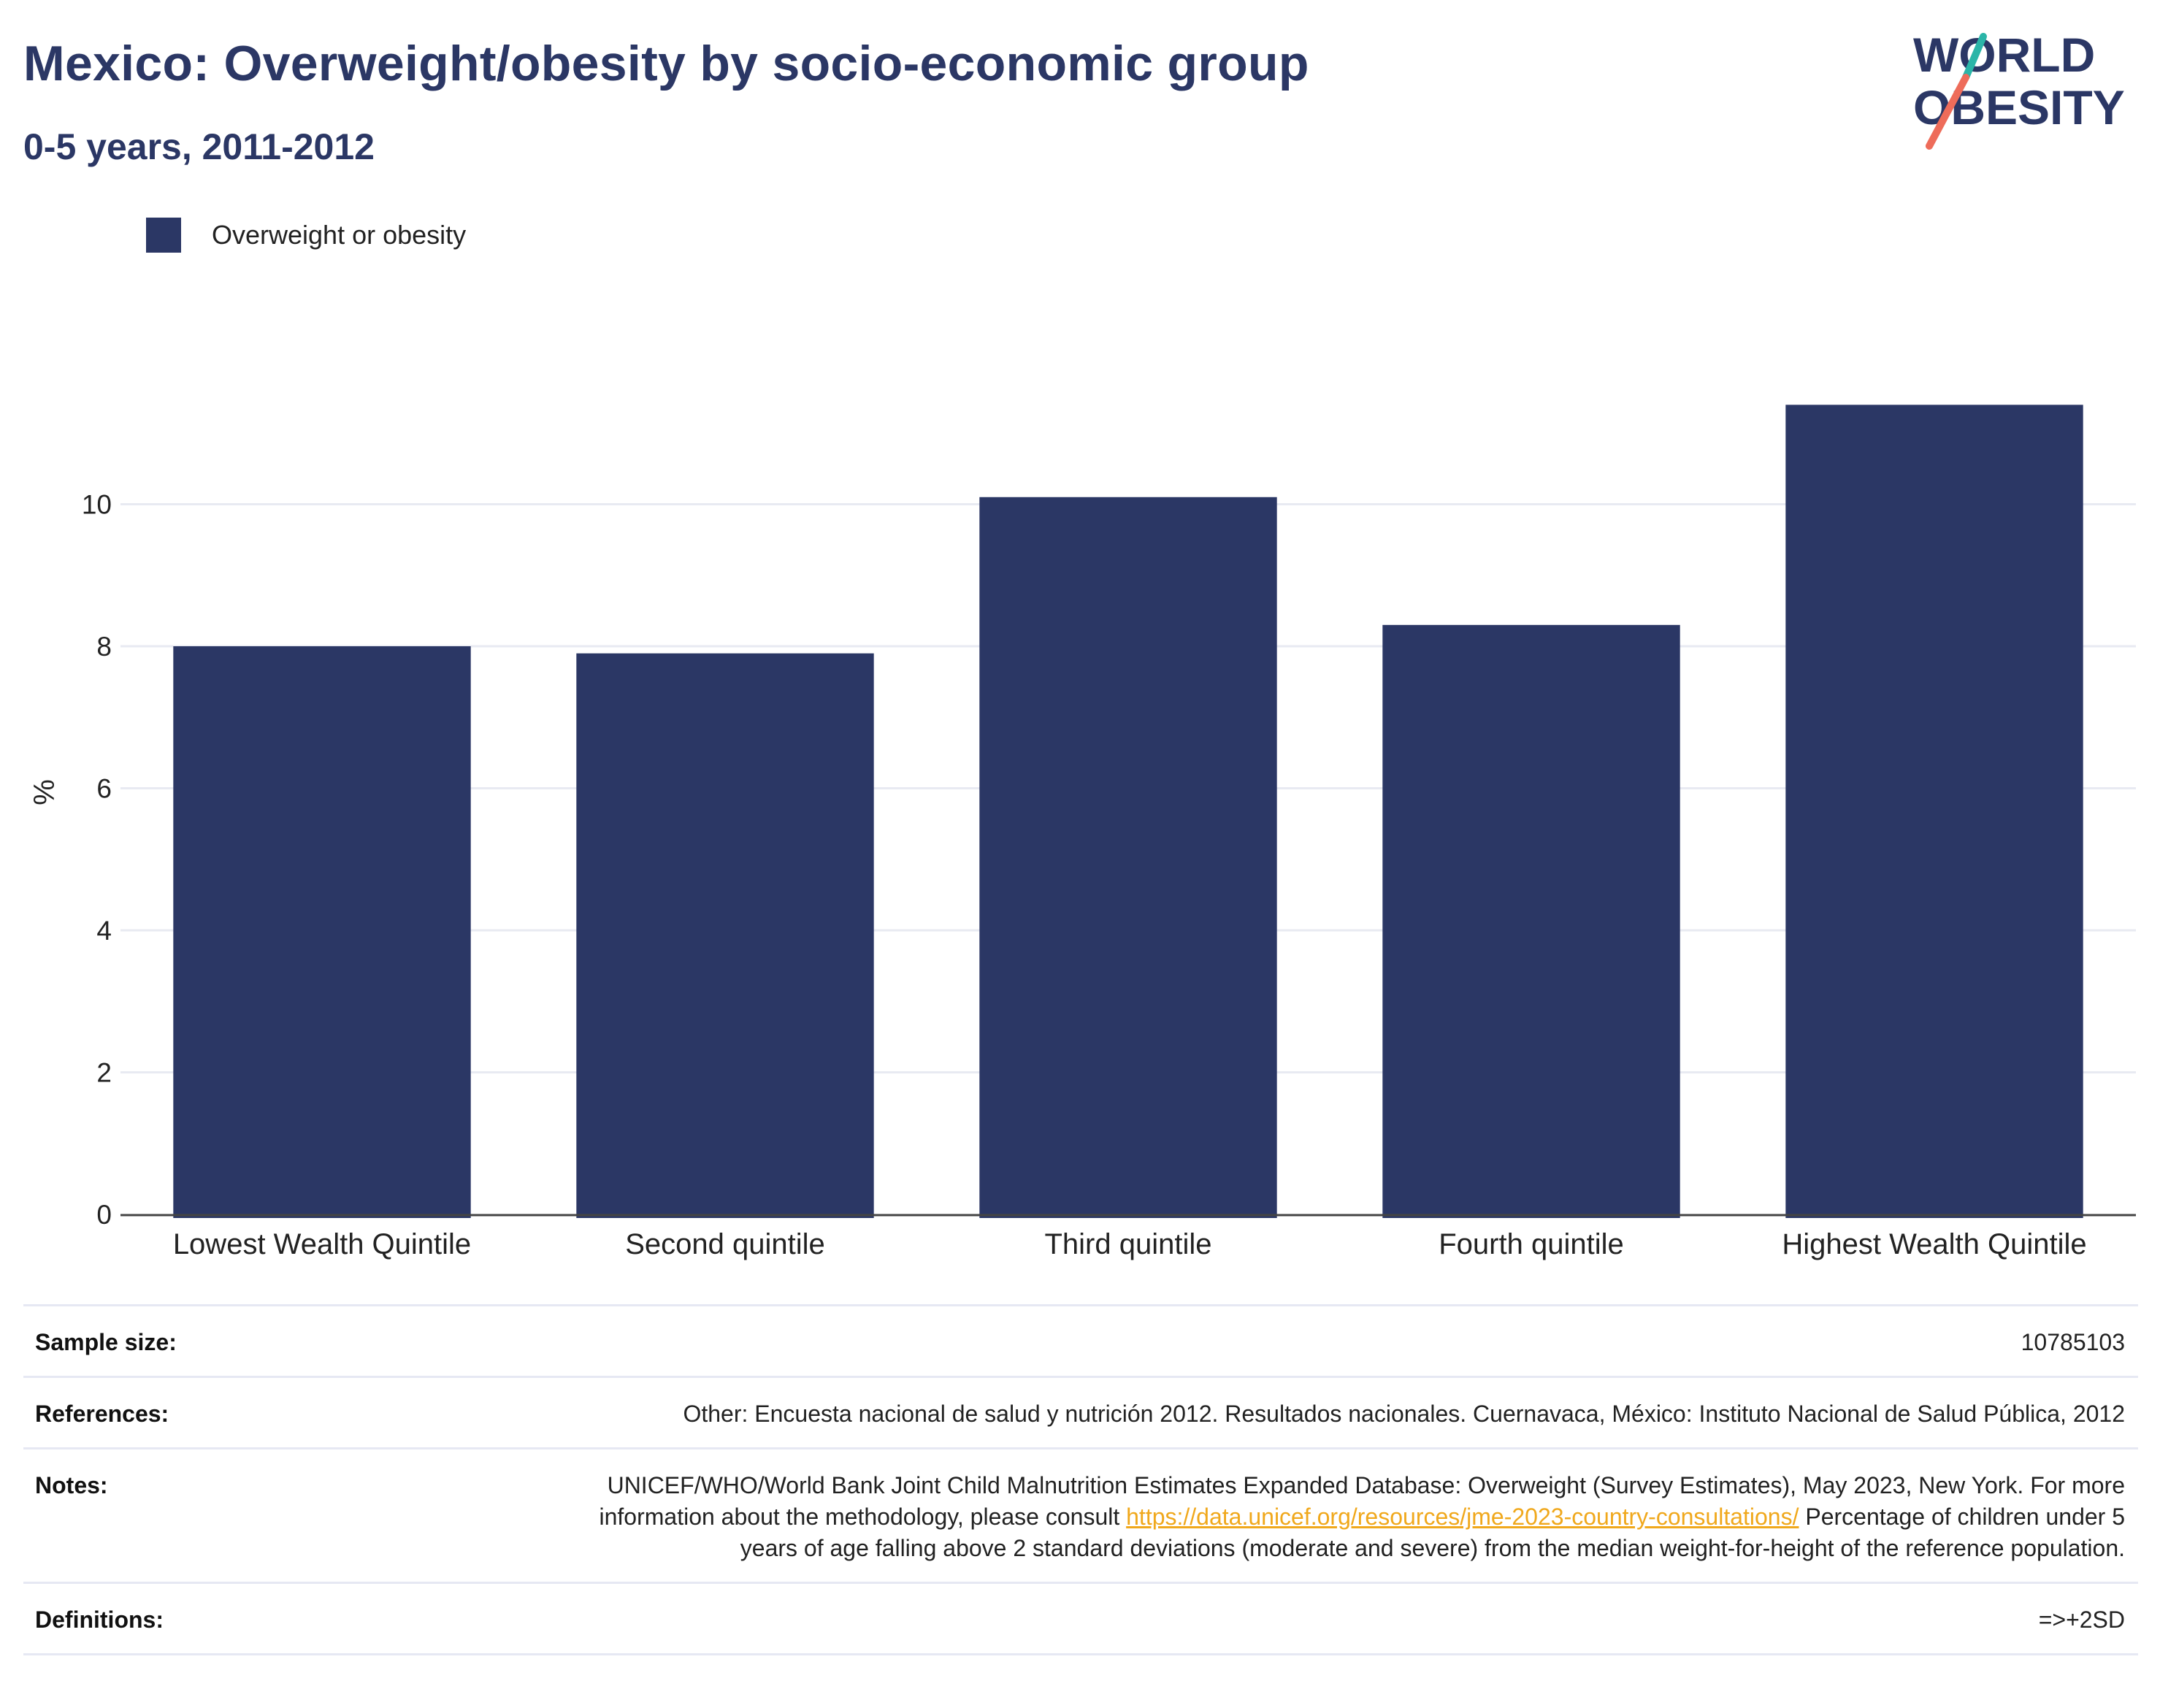 The image size is (2160, 1708). I want to click on y-tick-label: 10, so click(97, 505).